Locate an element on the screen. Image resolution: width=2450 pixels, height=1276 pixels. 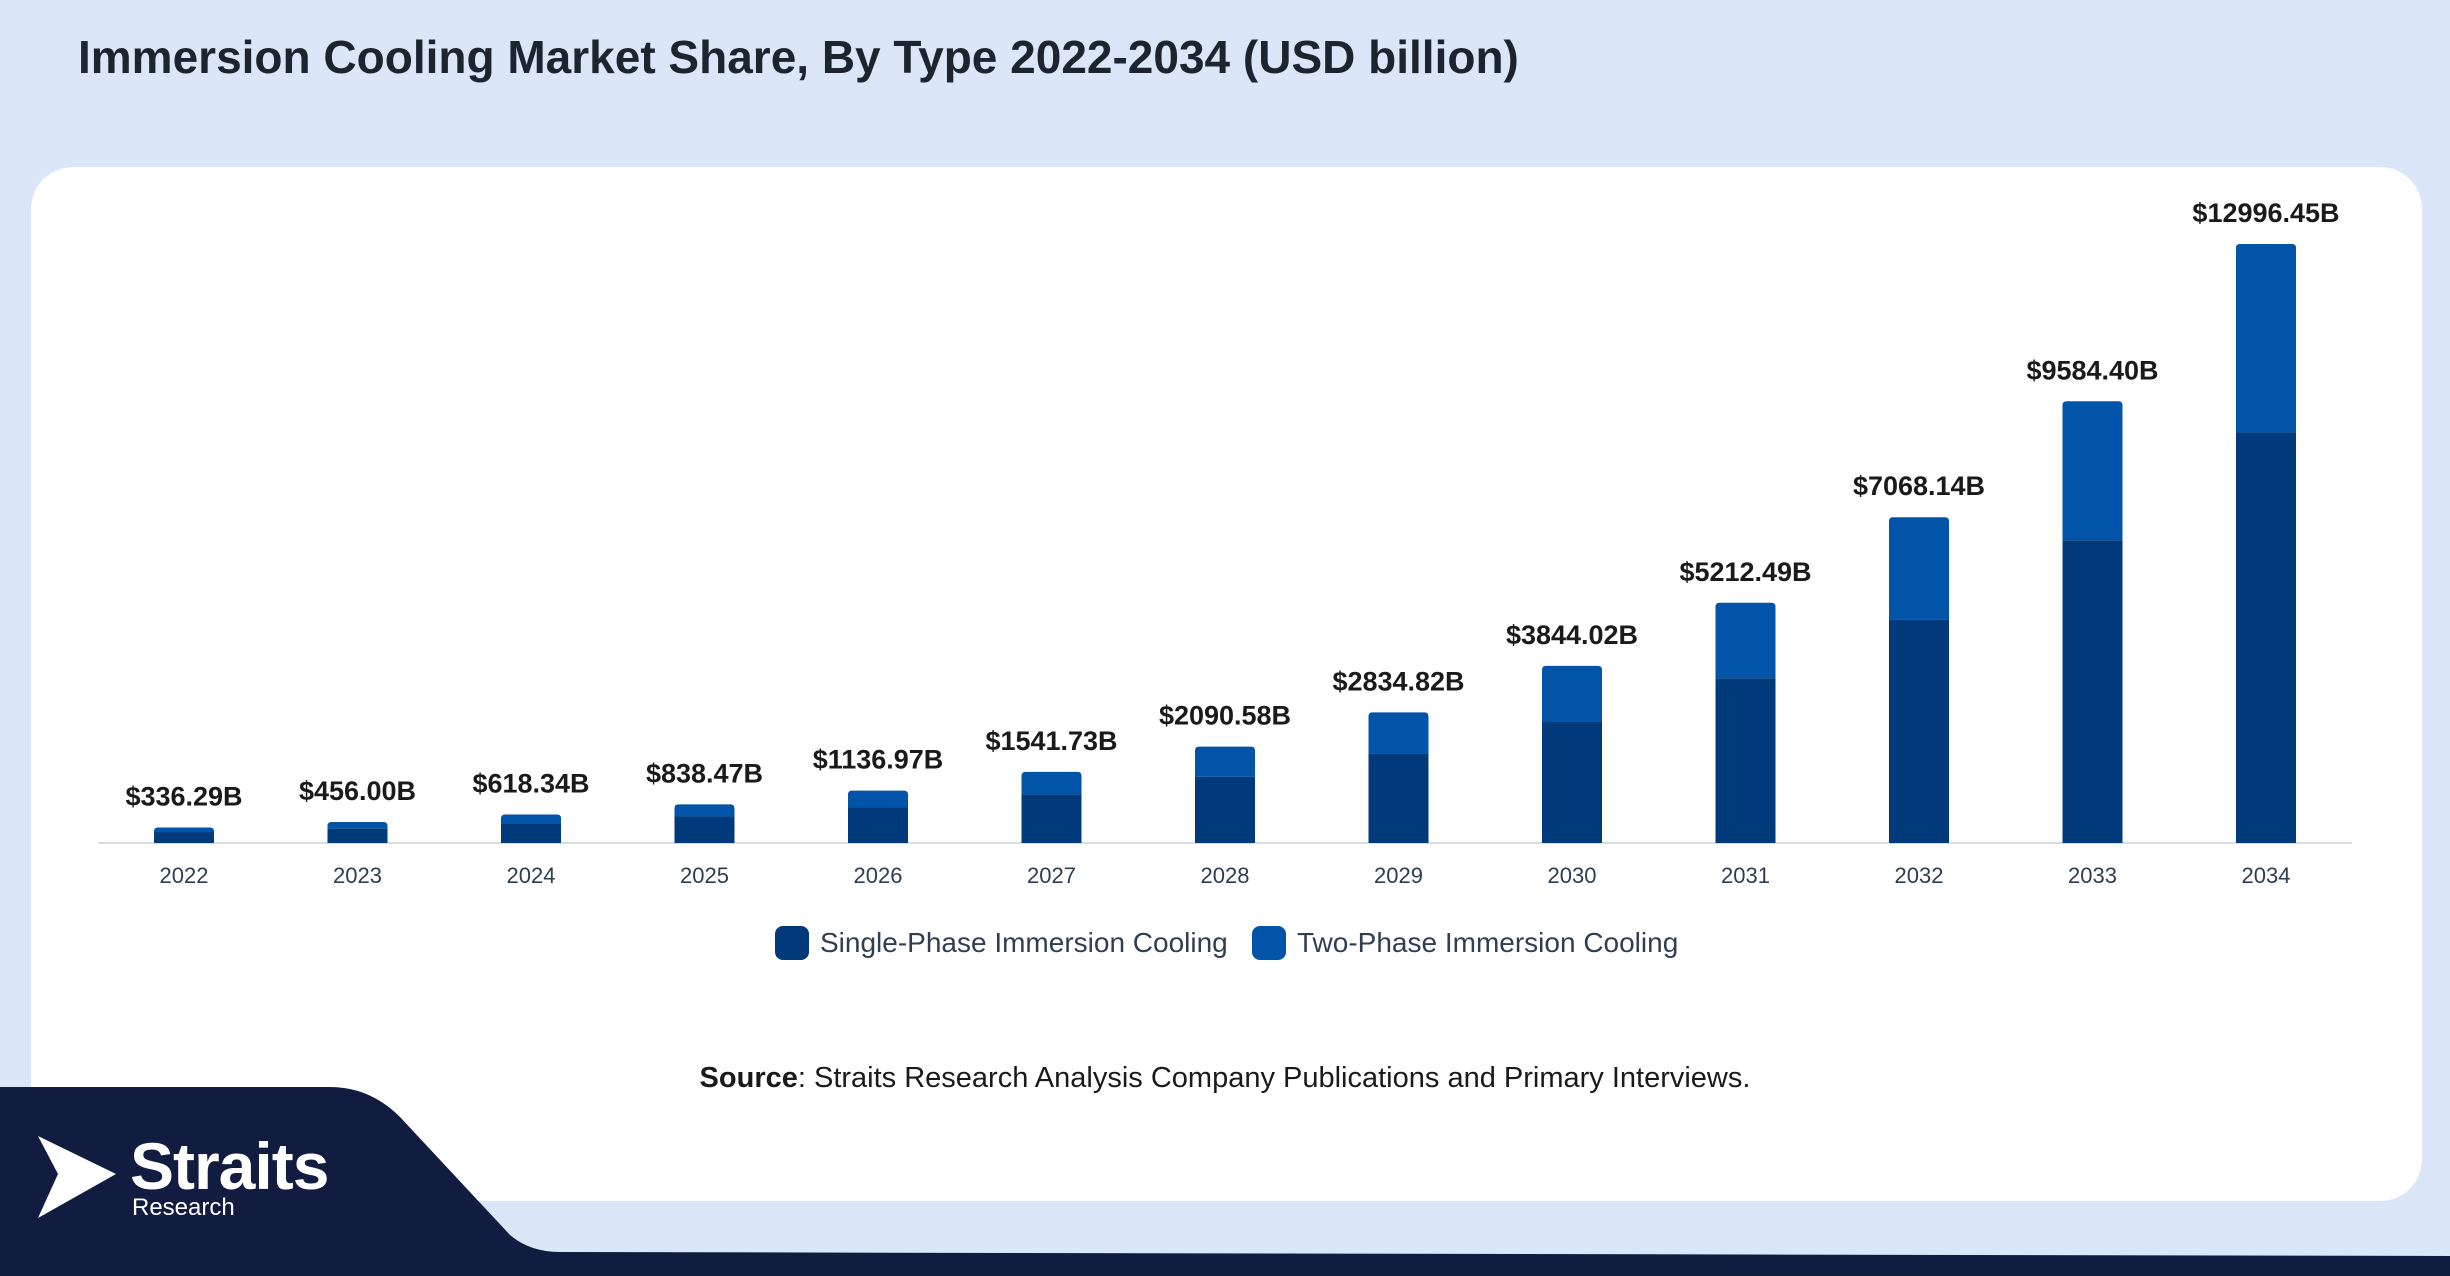
x-tick-label-2025: 2025 is located at coordinates (704, 875).